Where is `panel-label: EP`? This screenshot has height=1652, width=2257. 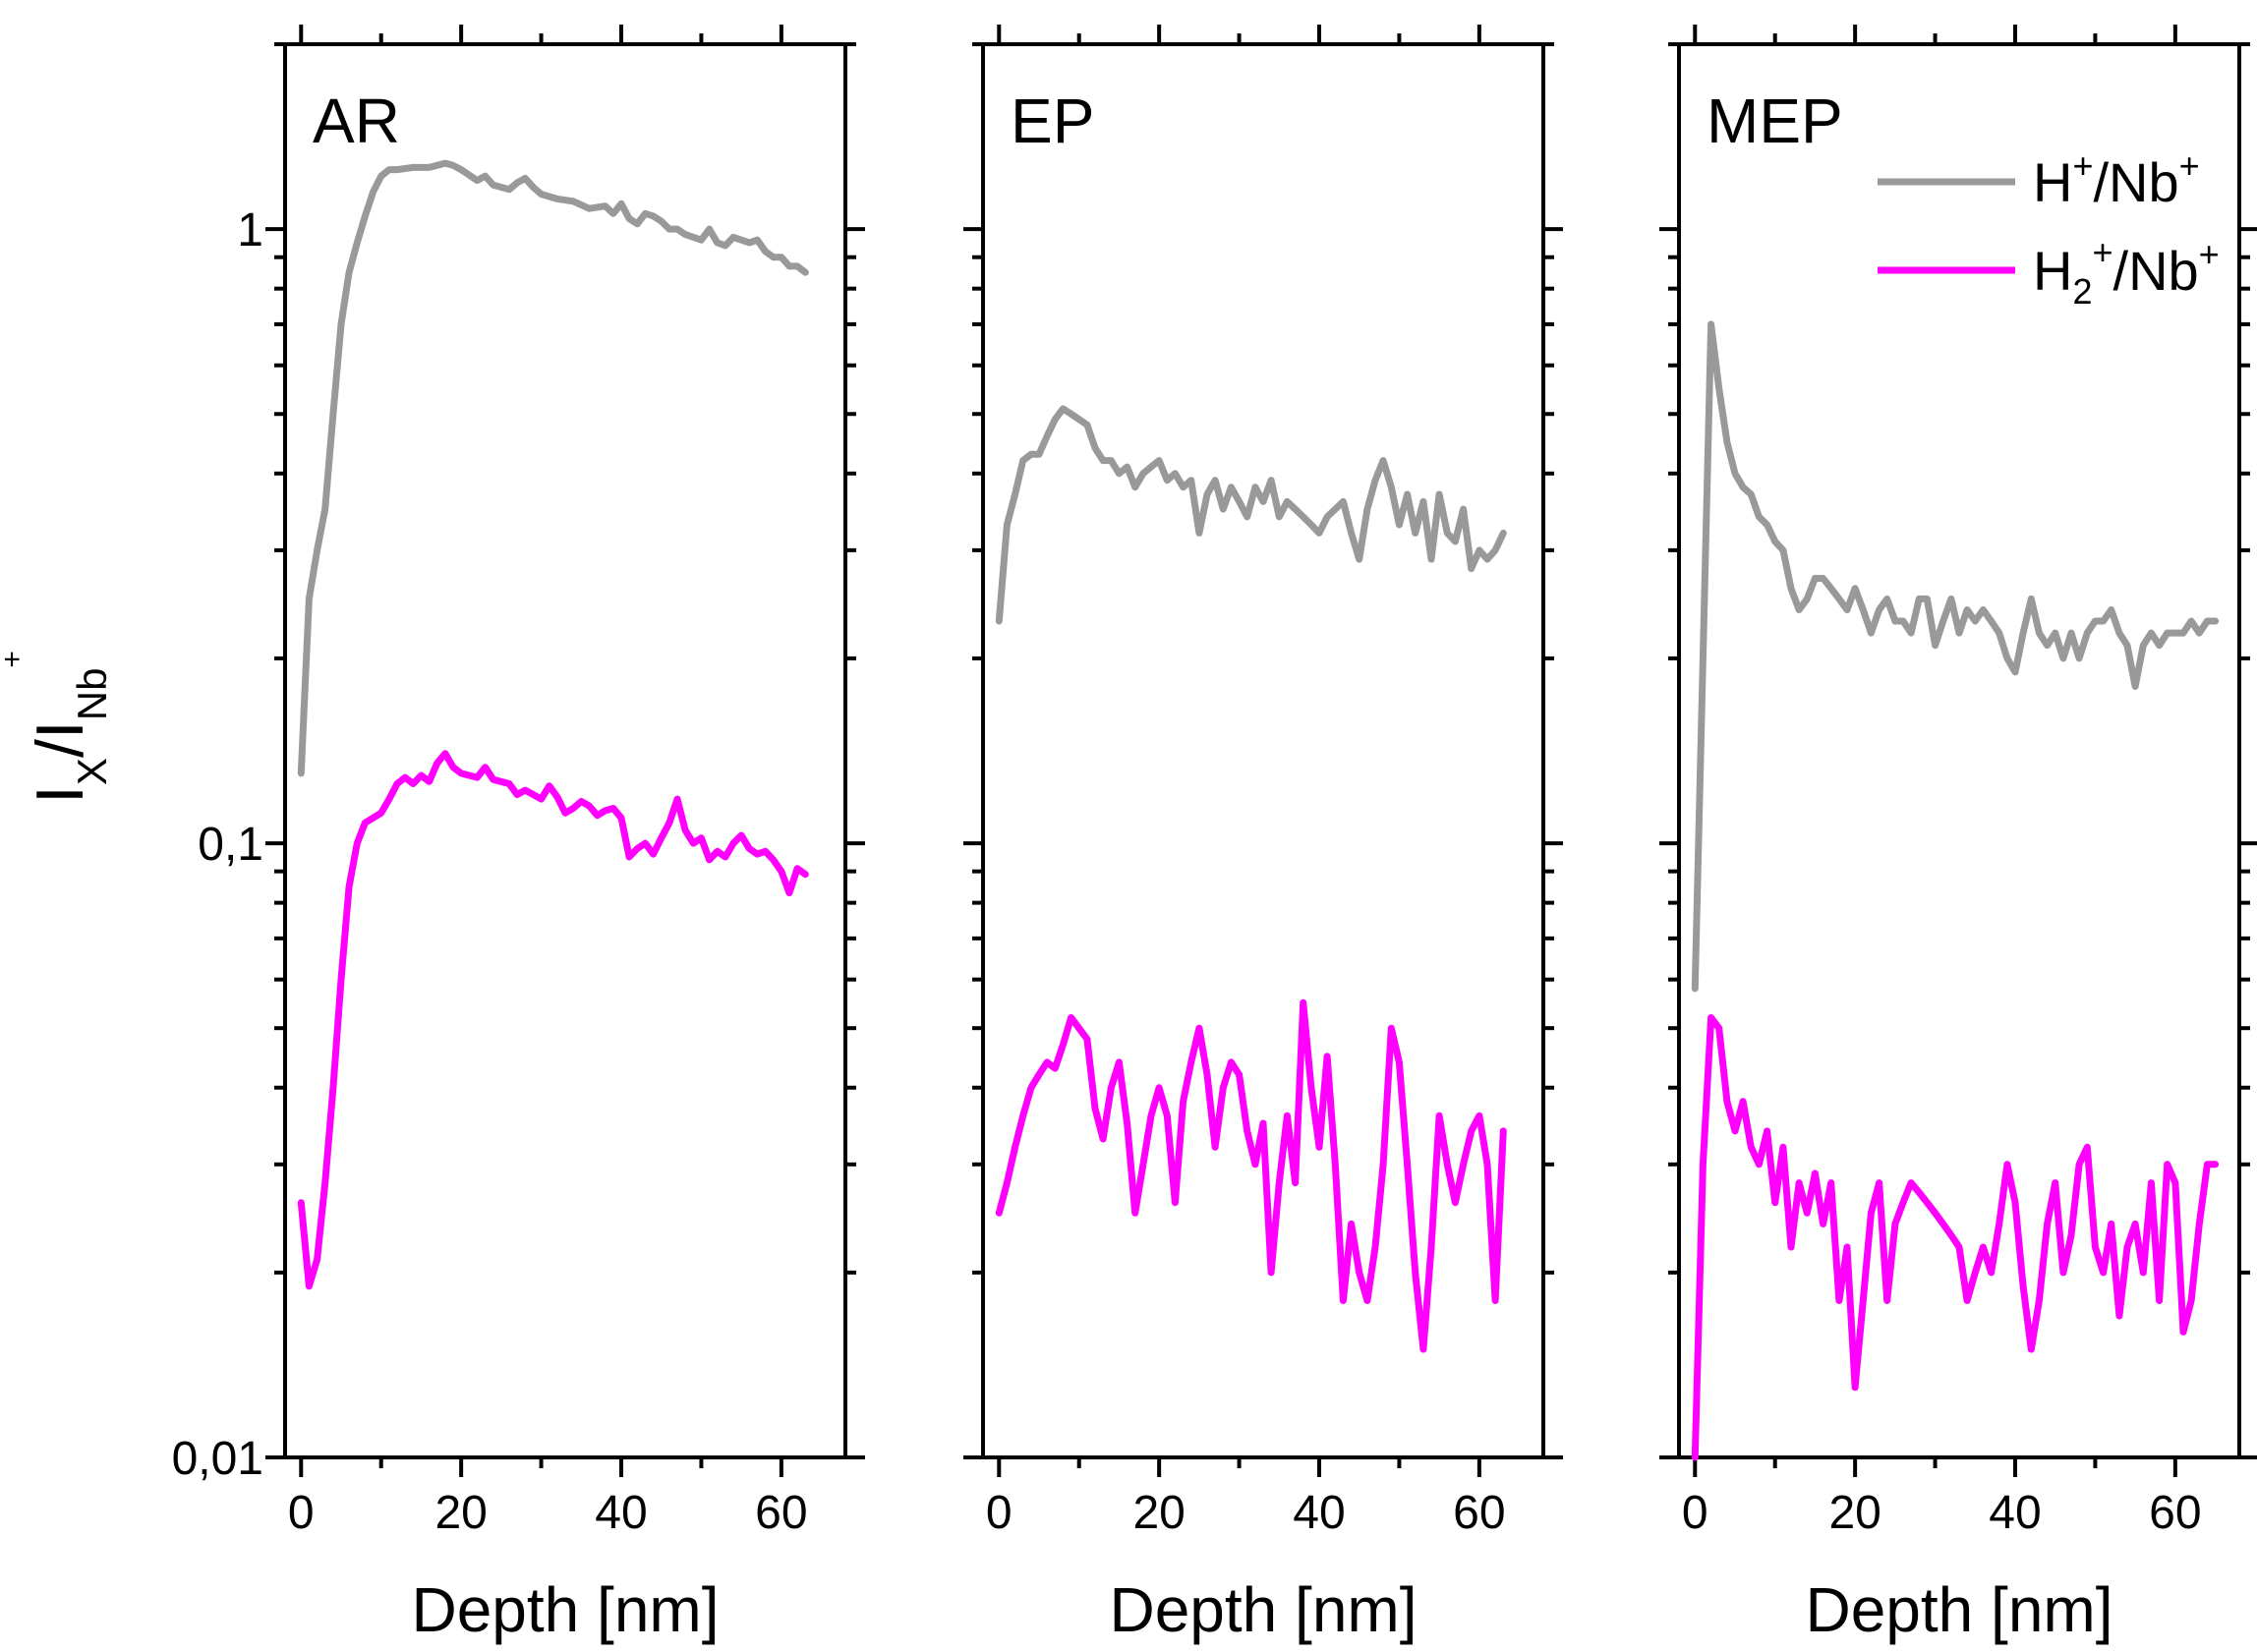
panel-label: EP is located at coordinates (1052, 120).